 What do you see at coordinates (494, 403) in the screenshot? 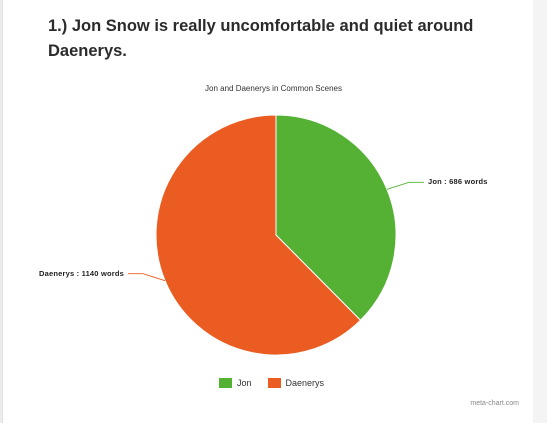
I see `watermark: meta-chart.com` at bounding box center [494, 403].